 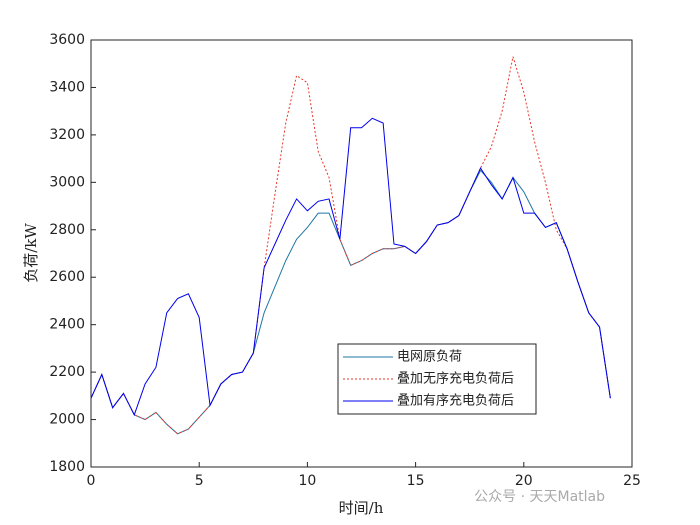 I want to click on y-tick-label: 3400, so click(x=67, y=87).